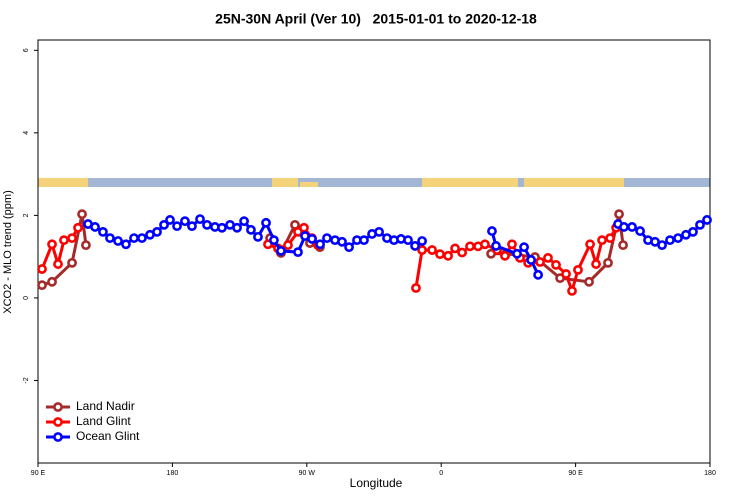 This screenshot has width=750, height=500. Describe the element at coordinates (374, 182) in the screenshot. I see `land-ocean-strip` at that location.